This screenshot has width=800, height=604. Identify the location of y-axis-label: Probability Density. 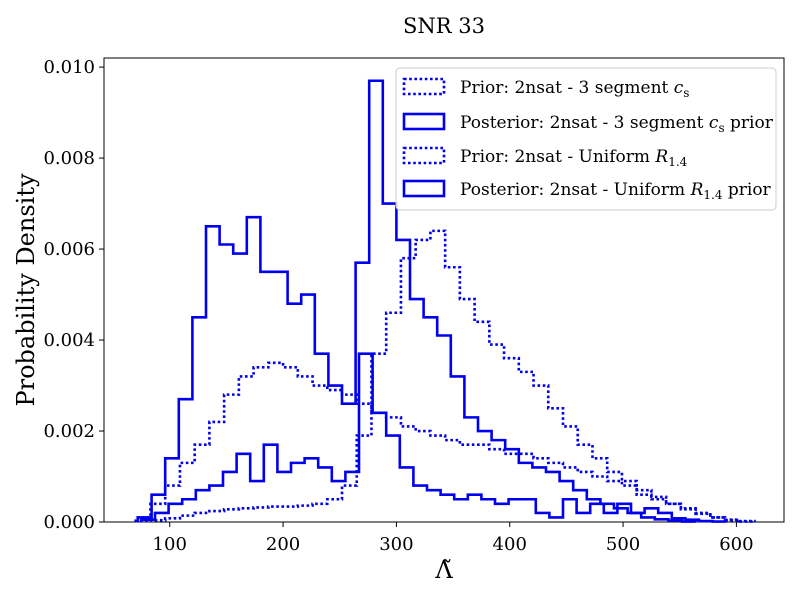
(26, 290).